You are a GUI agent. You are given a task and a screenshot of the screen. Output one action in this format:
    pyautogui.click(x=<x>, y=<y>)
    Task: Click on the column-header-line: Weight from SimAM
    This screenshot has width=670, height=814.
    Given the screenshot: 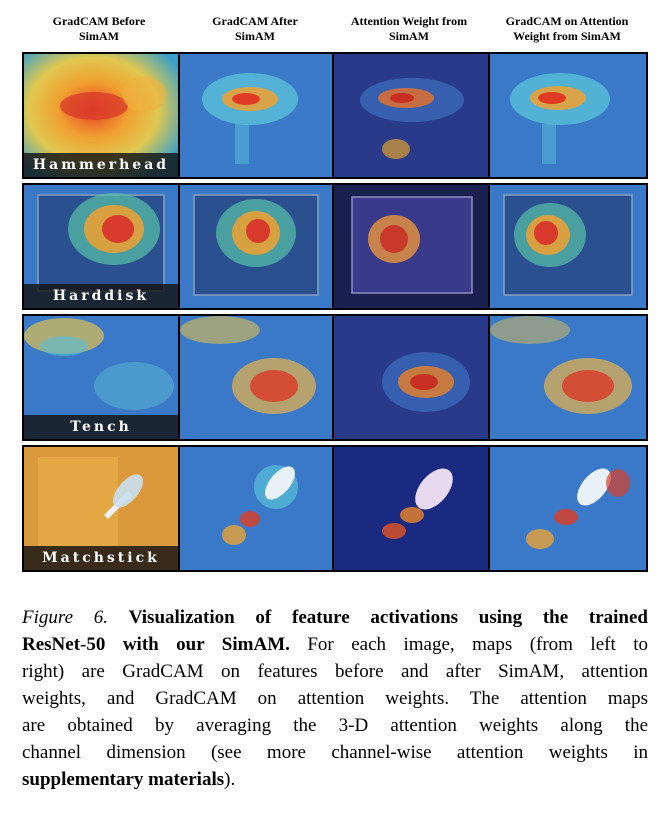 What is the action you would take?
    pyautogui.click(x=567, y=36)
    